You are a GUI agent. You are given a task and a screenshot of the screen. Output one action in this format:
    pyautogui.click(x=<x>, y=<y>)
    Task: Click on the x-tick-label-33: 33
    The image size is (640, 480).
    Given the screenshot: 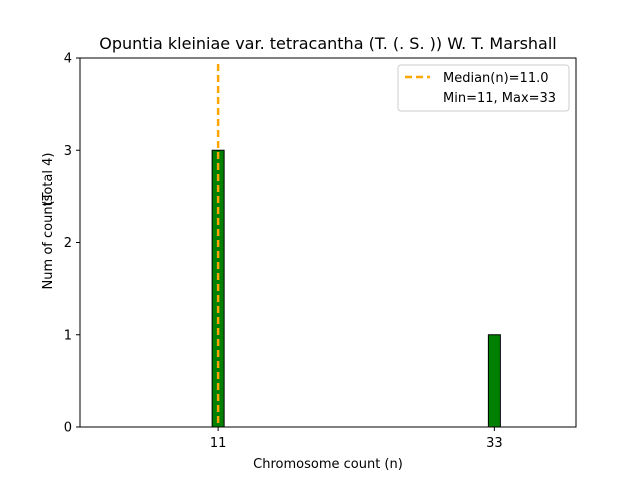 What is the action you would take?
    pyautogui.click(x=494, y=443)
    